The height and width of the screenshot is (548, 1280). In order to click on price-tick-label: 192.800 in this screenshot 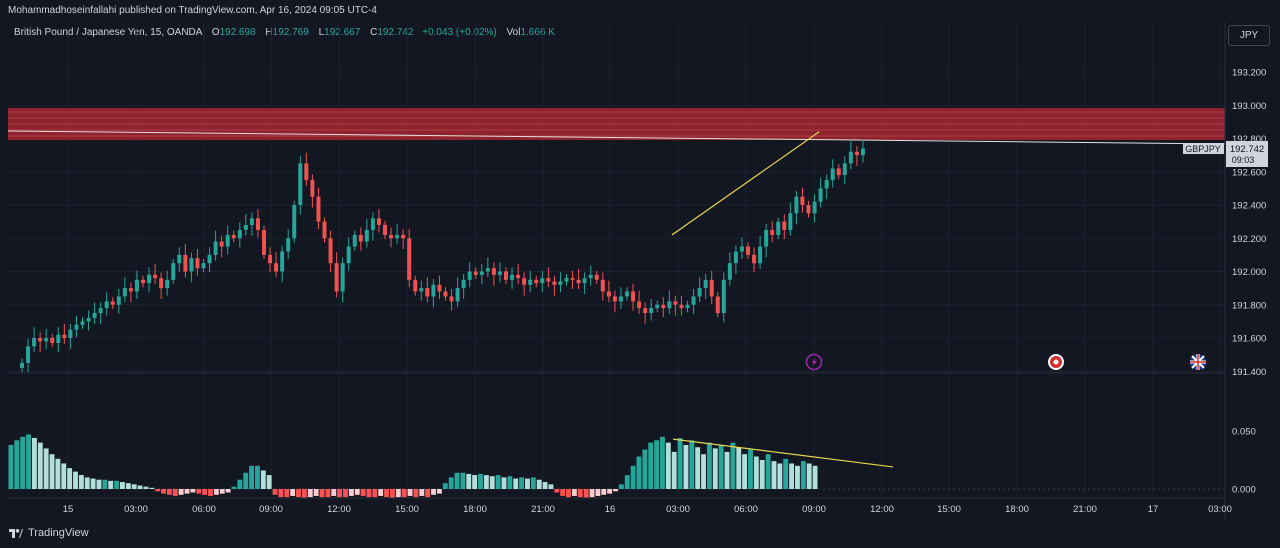, I will do `click(1249, 139)`.